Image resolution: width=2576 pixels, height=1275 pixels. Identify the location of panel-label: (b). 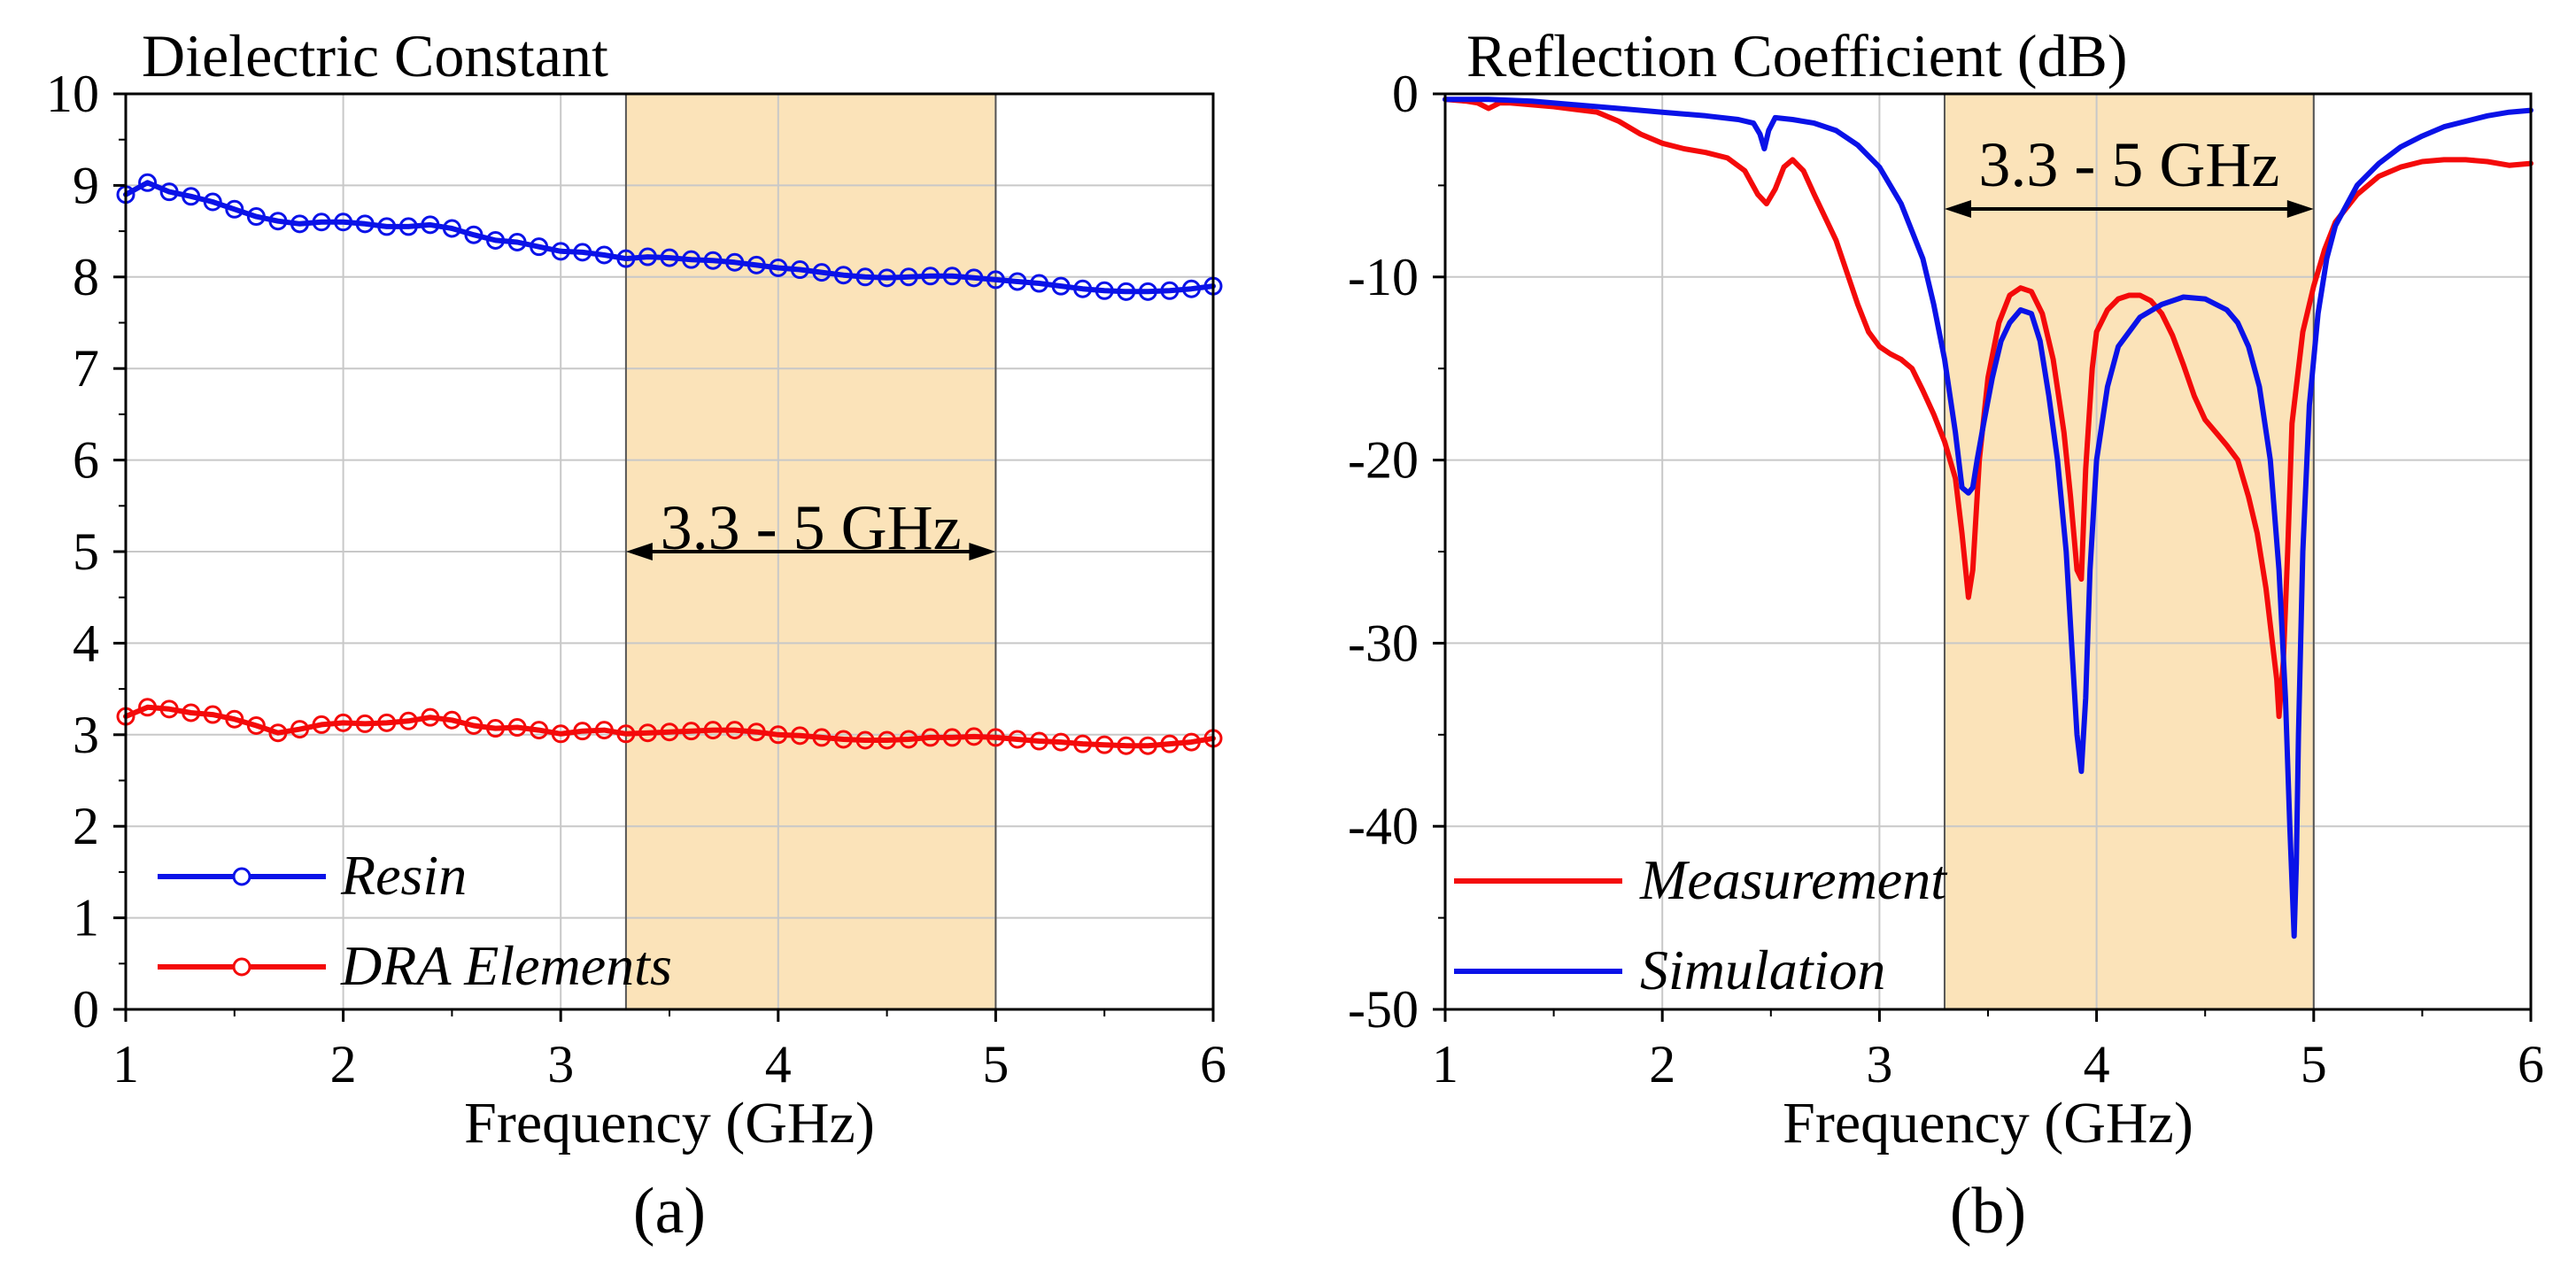
(1988, 1211).